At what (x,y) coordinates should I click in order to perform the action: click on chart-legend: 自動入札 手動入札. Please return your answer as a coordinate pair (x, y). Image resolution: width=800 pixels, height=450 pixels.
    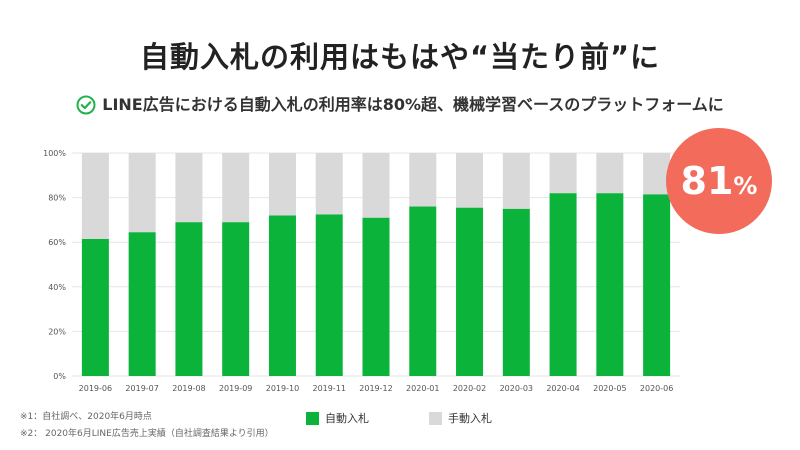
    Looking at the image, I should click on (399, 418).